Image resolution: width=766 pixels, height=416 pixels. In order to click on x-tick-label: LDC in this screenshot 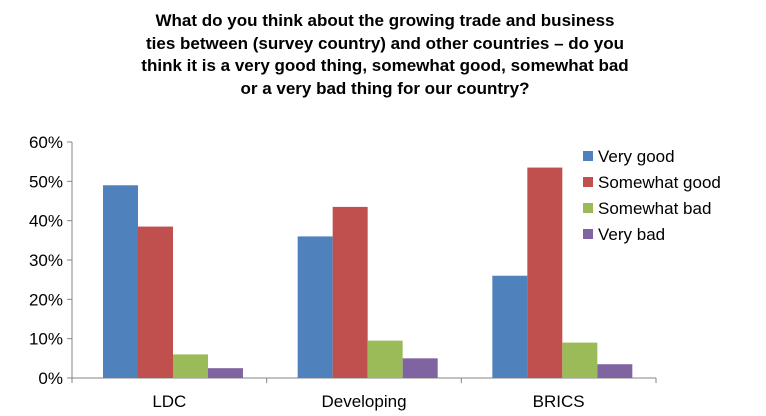, I will do `click(169, 401)`.